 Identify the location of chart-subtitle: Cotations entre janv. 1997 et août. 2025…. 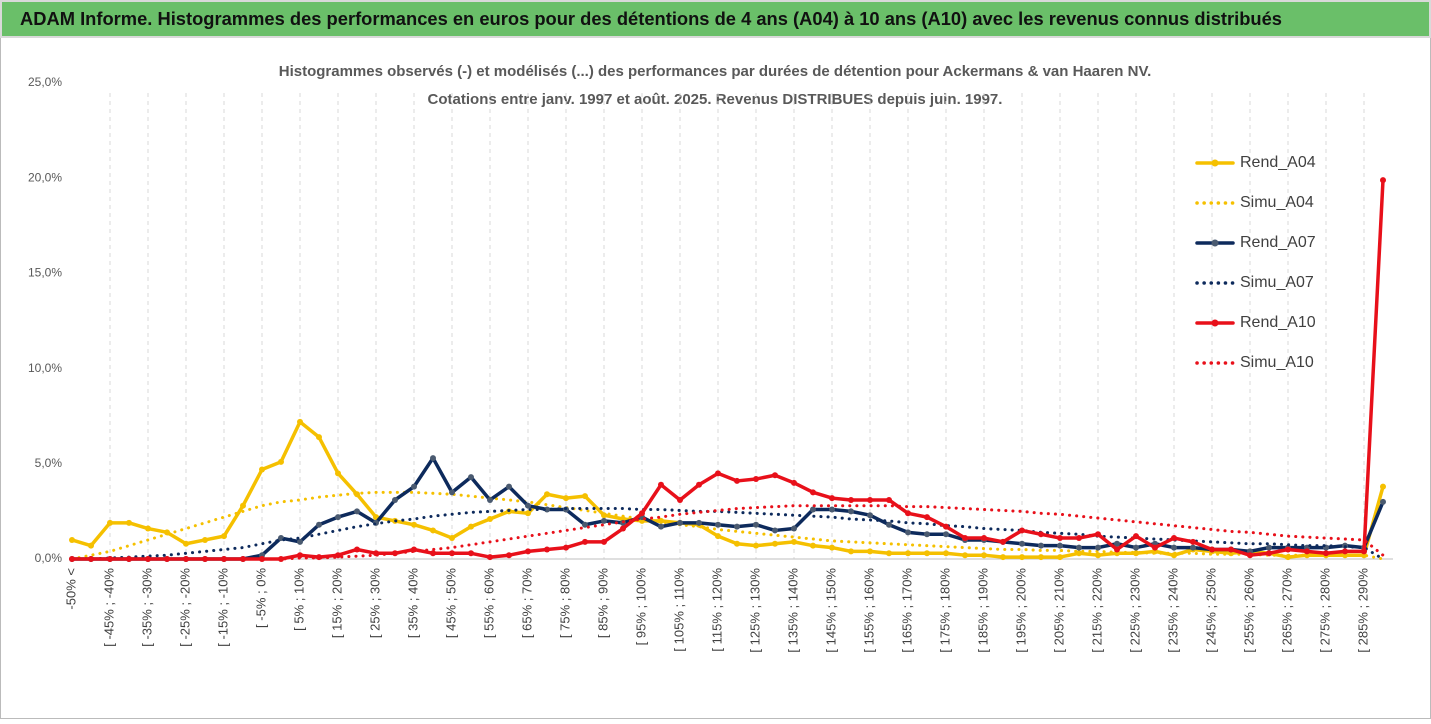
(715, 99).